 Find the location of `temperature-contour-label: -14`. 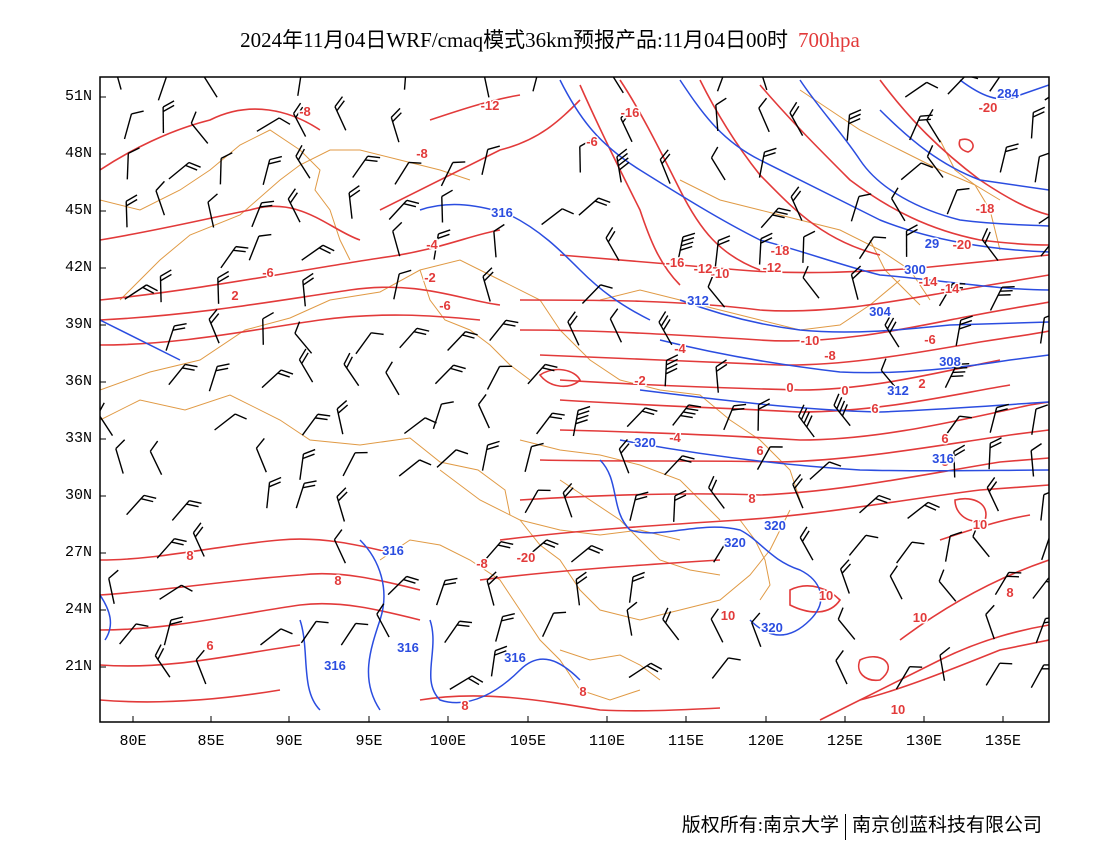

temperature-contour-label: -14 is located at coordinates (929, 281).